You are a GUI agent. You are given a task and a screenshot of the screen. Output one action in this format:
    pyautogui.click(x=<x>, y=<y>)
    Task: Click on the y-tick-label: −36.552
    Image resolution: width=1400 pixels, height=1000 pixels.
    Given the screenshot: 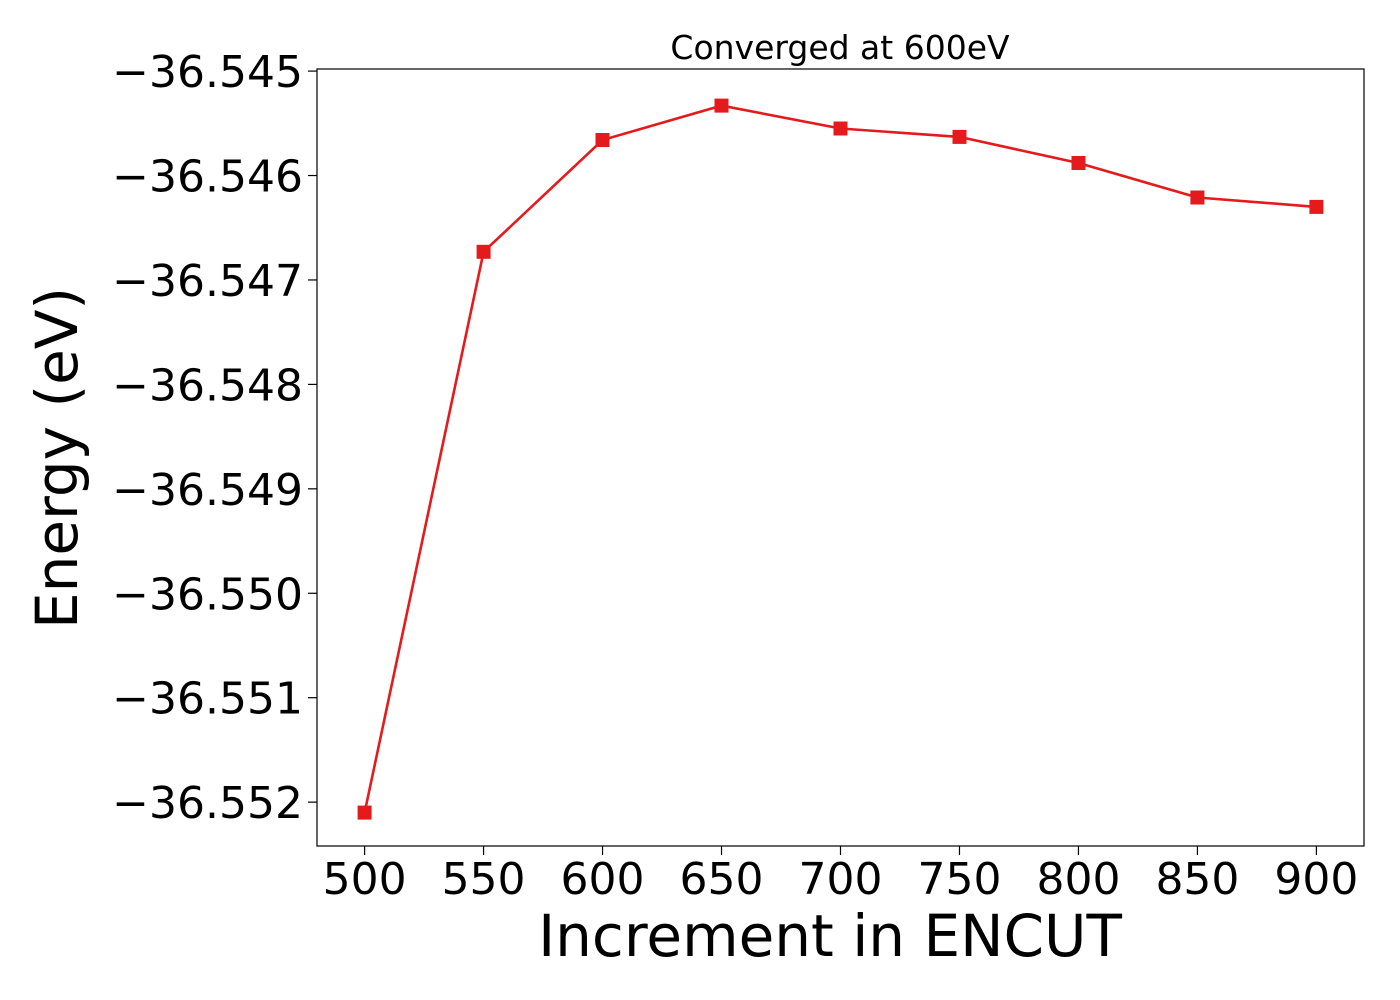 What is the action you would take?
    pyautogui.click(x=207, y=803)
    